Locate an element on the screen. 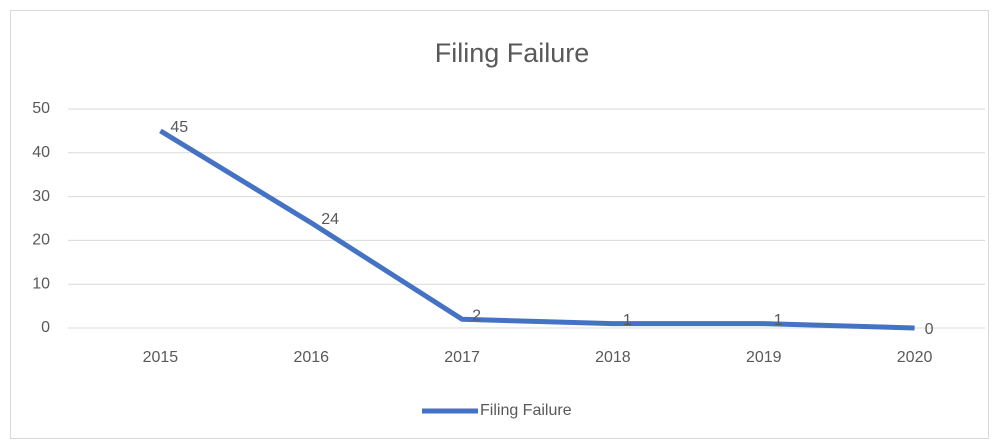 Image resolution: width=997 pixels, height=446 pixels. x-tick-label: 2017 is located at coordinates (462, 357).